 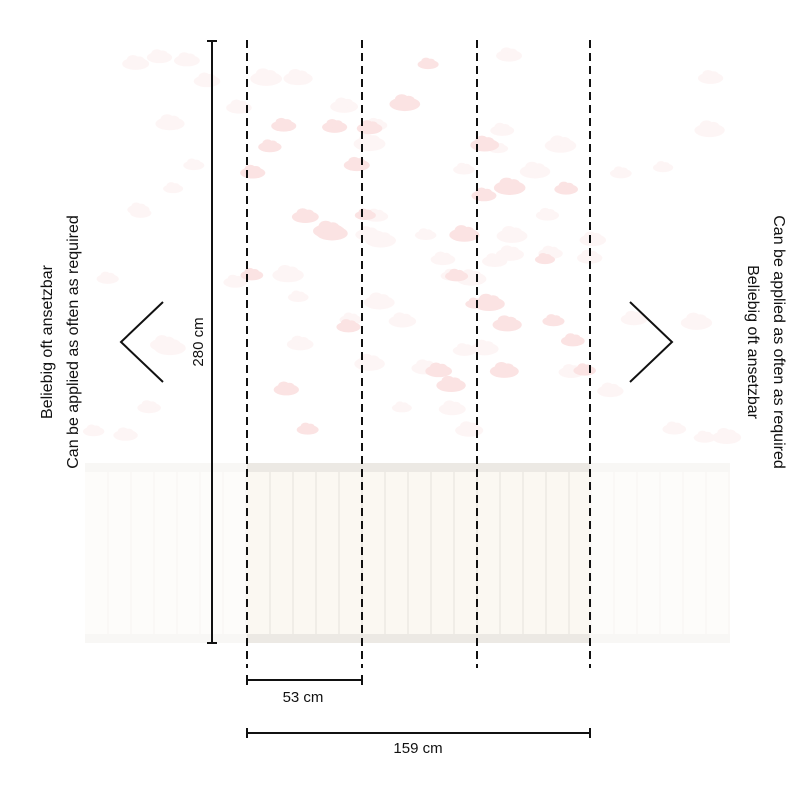 I want to click on height-dimension: 280 cm, so click(x=203, y=342).